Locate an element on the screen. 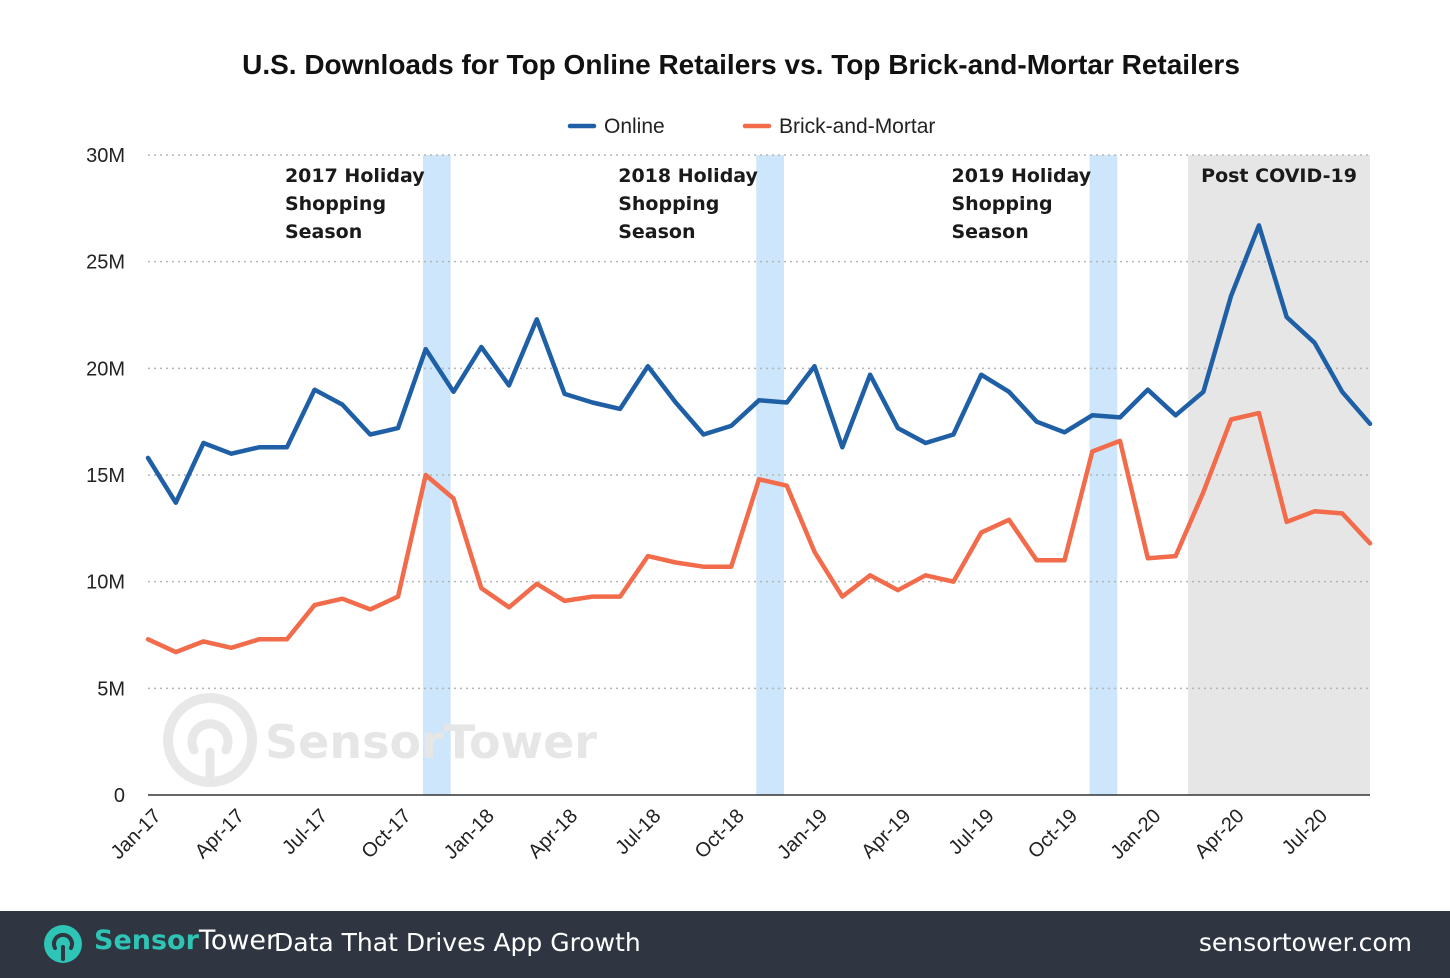 The height and width of the screenshot is (978, 1450). y-tick-label-4: 20M is located at coordinates (105, 369).